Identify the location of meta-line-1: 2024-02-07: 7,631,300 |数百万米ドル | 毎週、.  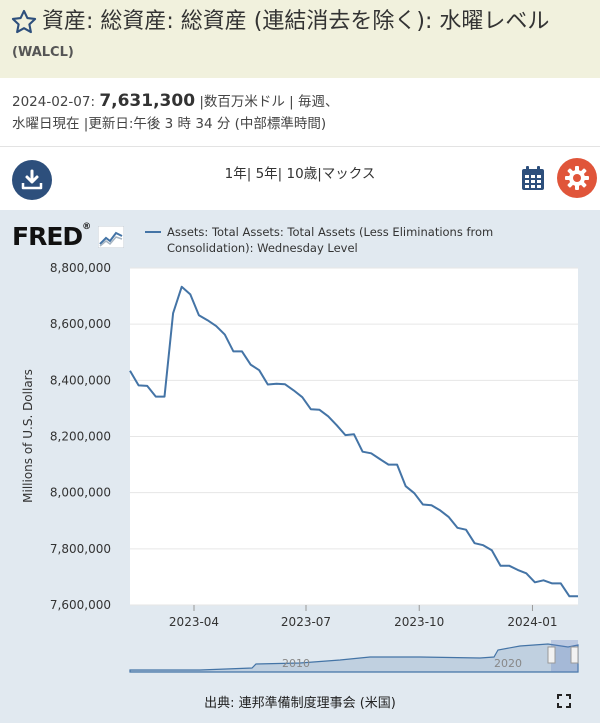
(302, 101).